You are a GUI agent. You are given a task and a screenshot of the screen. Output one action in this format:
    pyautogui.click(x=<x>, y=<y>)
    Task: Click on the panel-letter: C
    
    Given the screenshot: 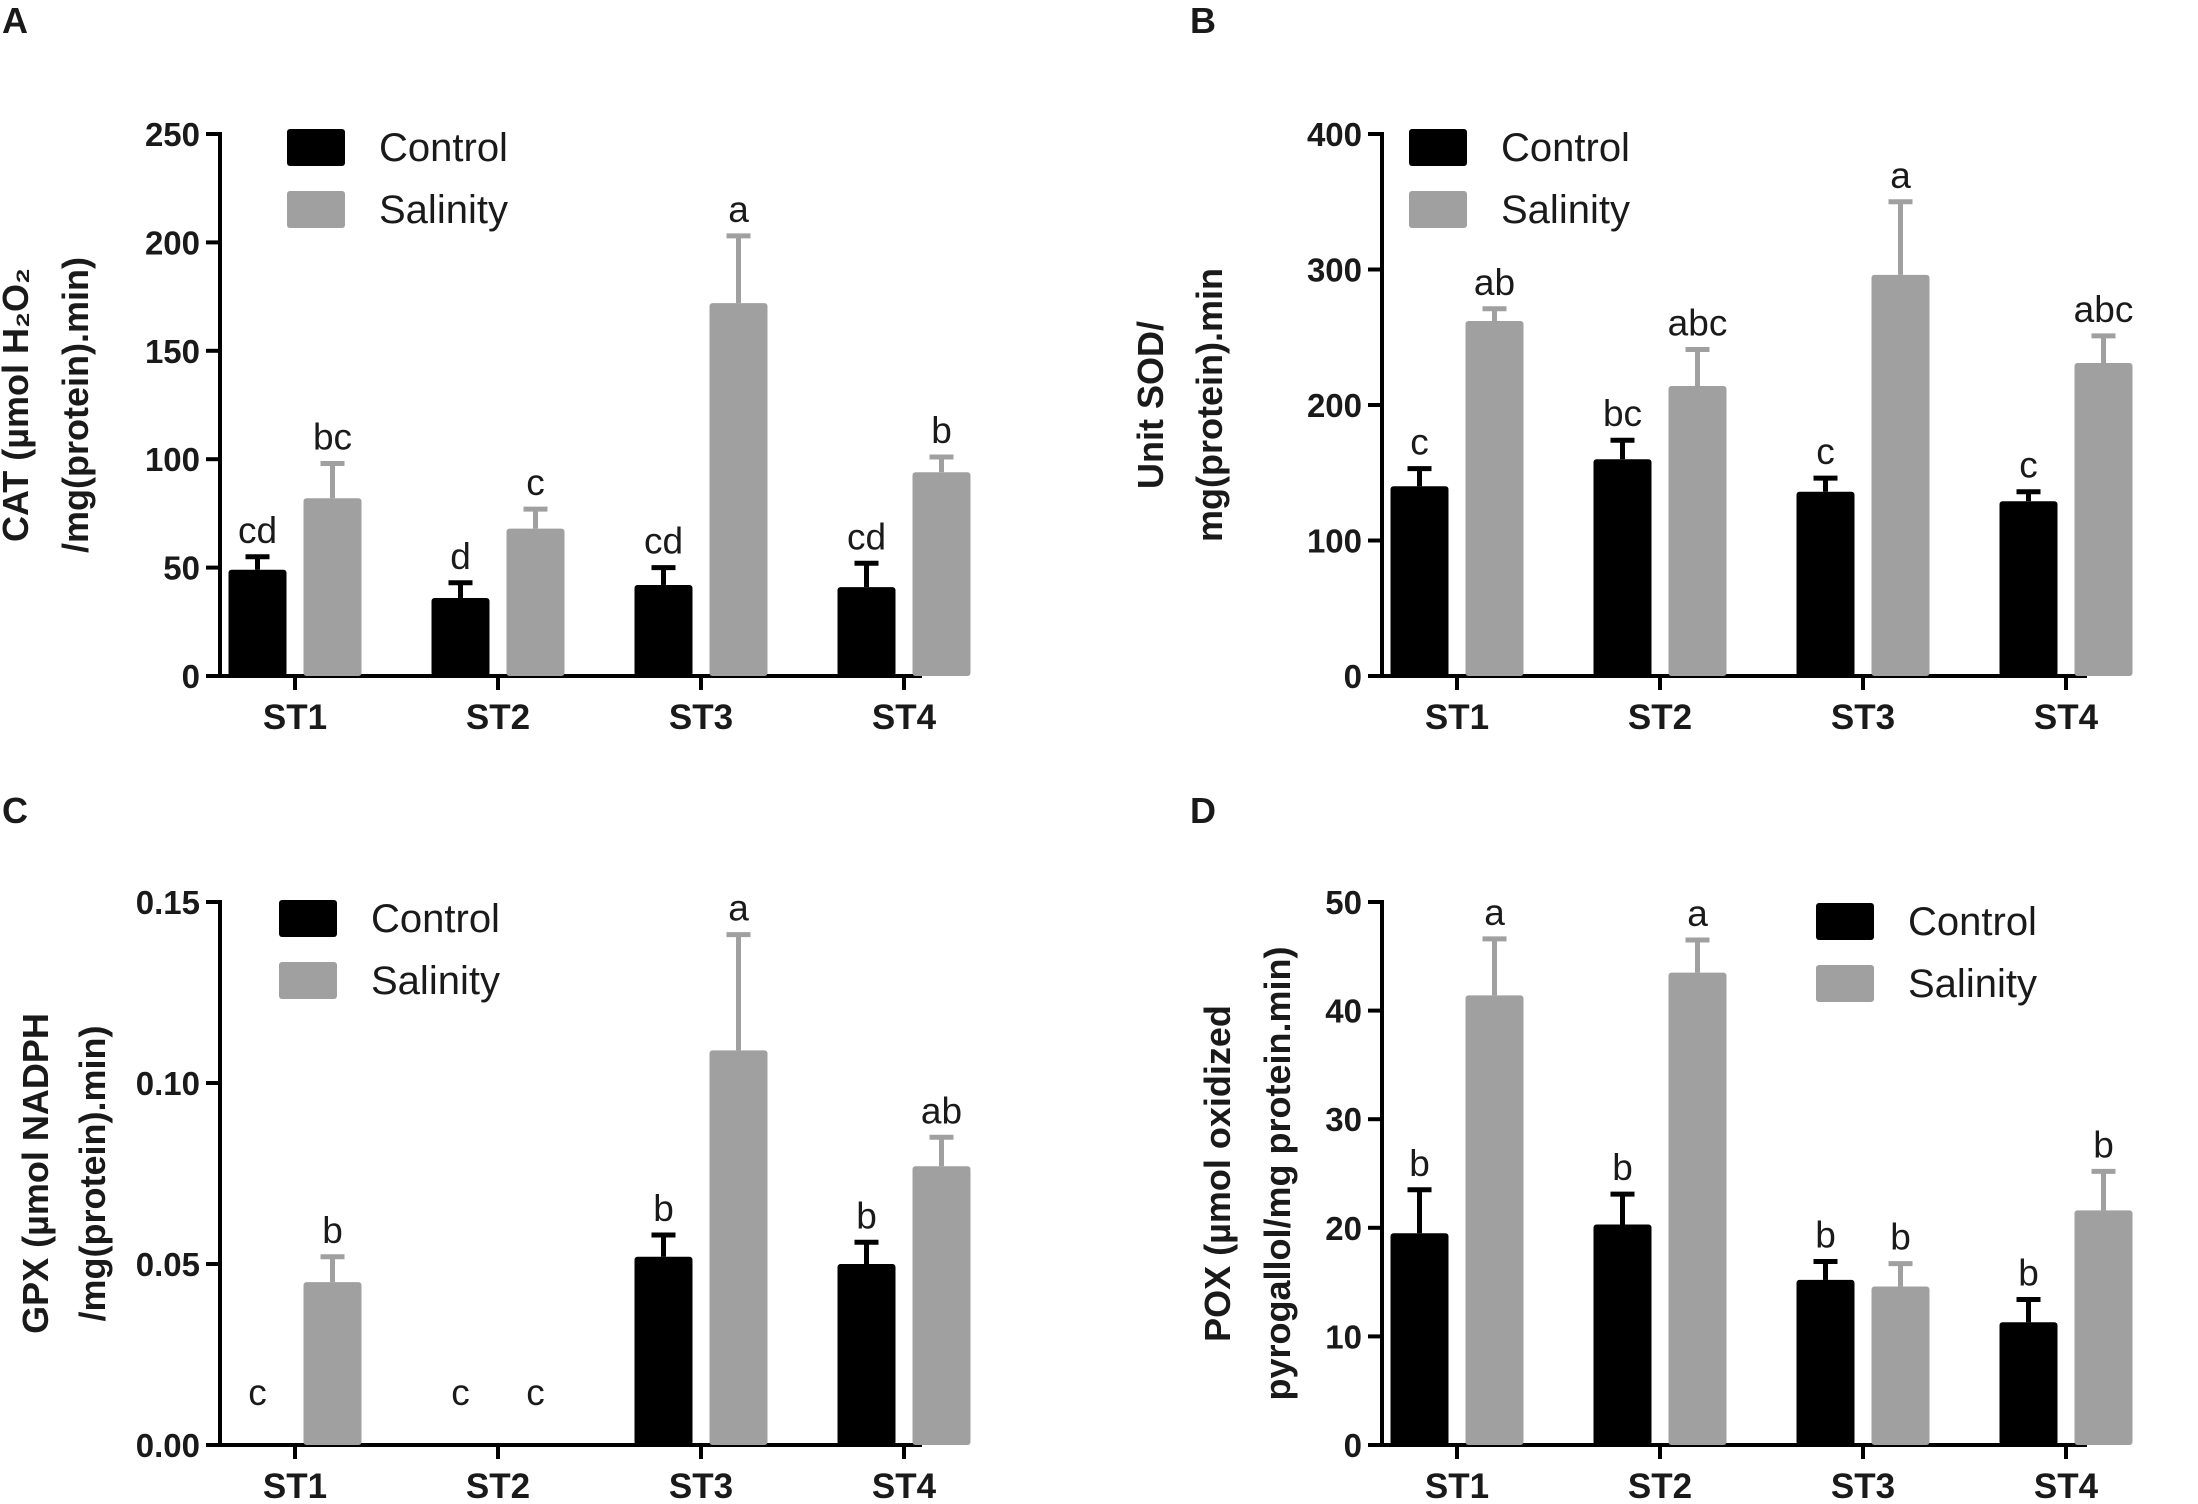 What is the action you would take?
    pyautogui.click(x=15, y=810)
    